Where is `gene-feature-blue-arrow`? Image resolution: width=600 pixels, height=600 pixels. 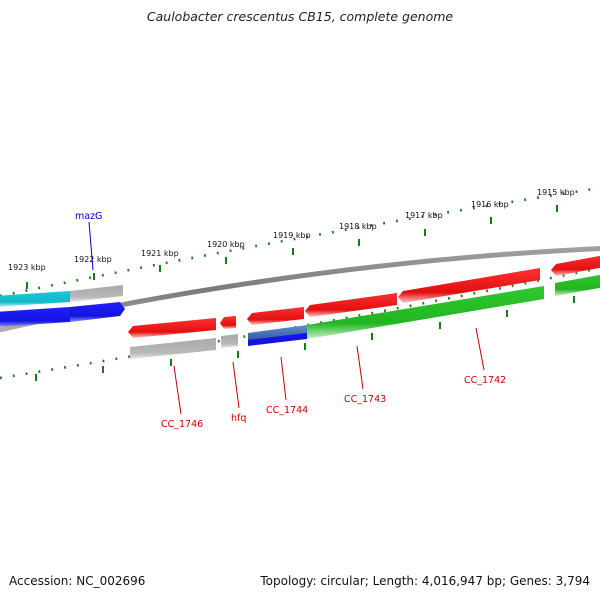
gene-feature-blue-arrow is located at coordinates (97, 312).